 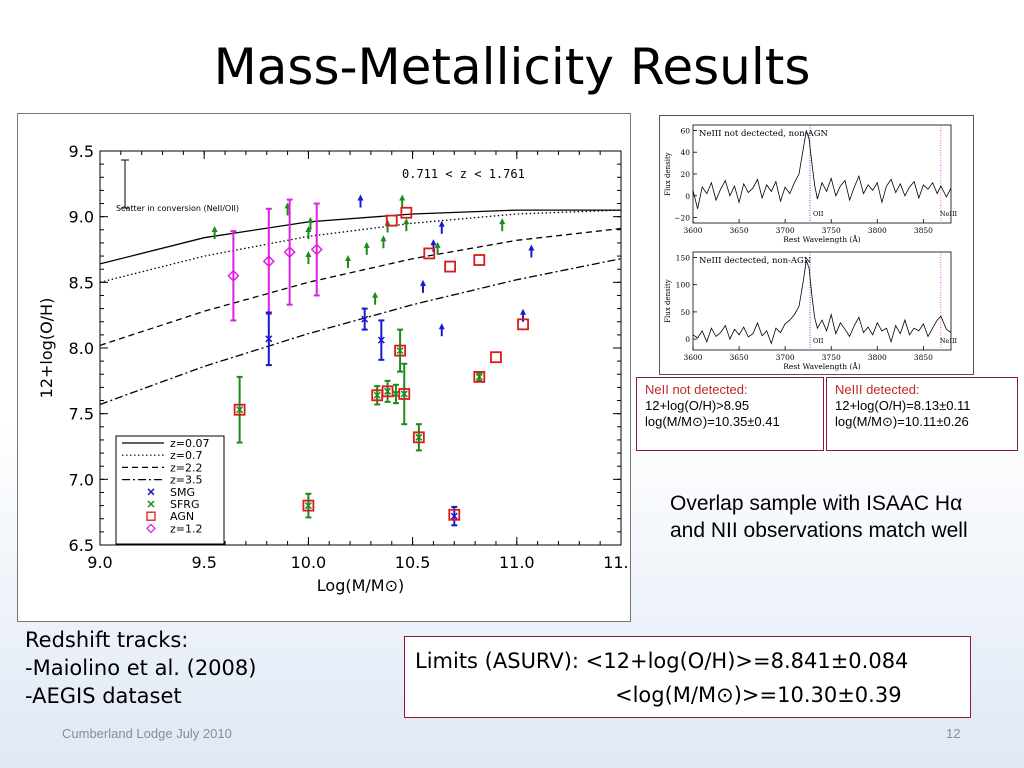 I want to click on legend-label: z=0.7, so click(x=186, y=455).